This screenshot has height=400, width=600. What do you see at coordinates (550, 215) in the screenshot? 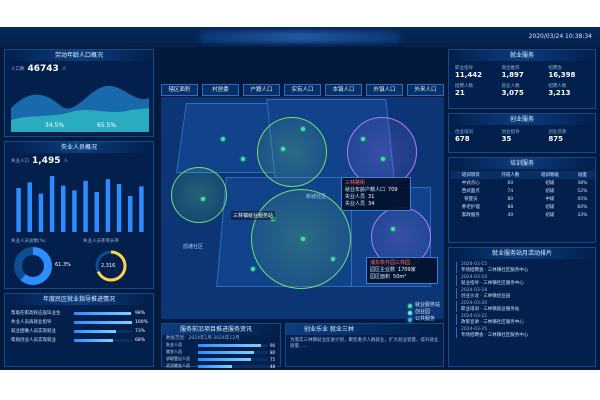
I see `training-cell: 初级` at bounding box center [550, 215].